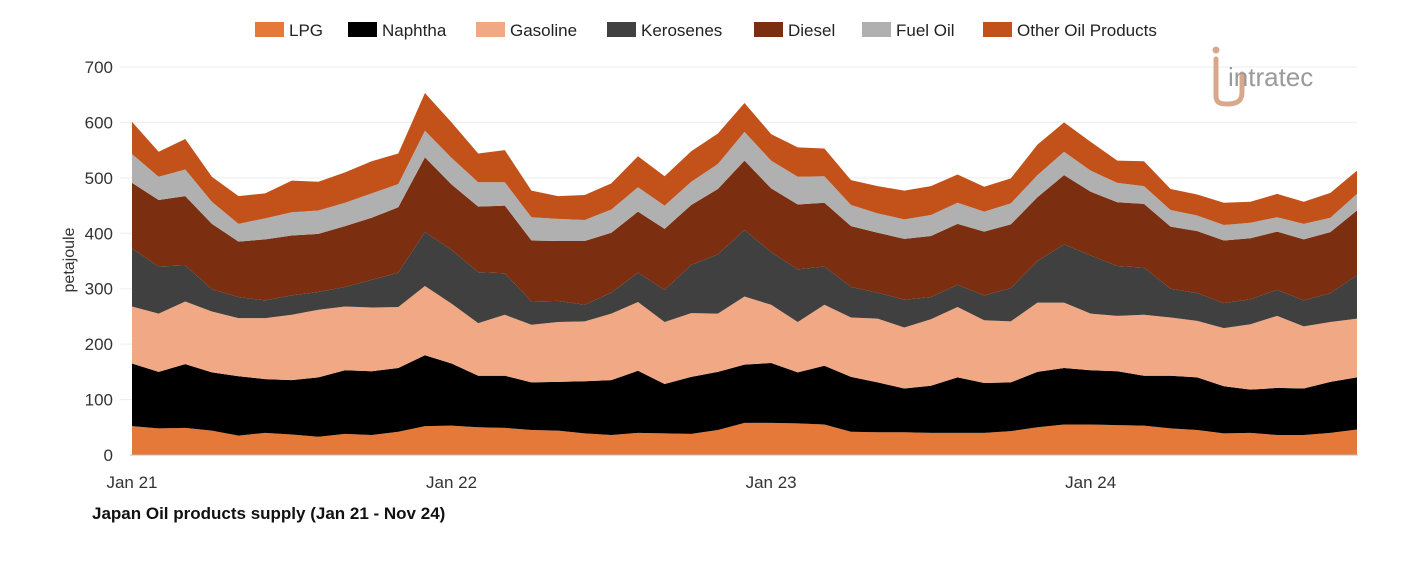 Image resolution: width=1401 pixels, height=561 pixels. What do you see at coordinates (99, 400) in the screenshot?
I see `y-tick-label: 100` at bounding box center [99, 400].